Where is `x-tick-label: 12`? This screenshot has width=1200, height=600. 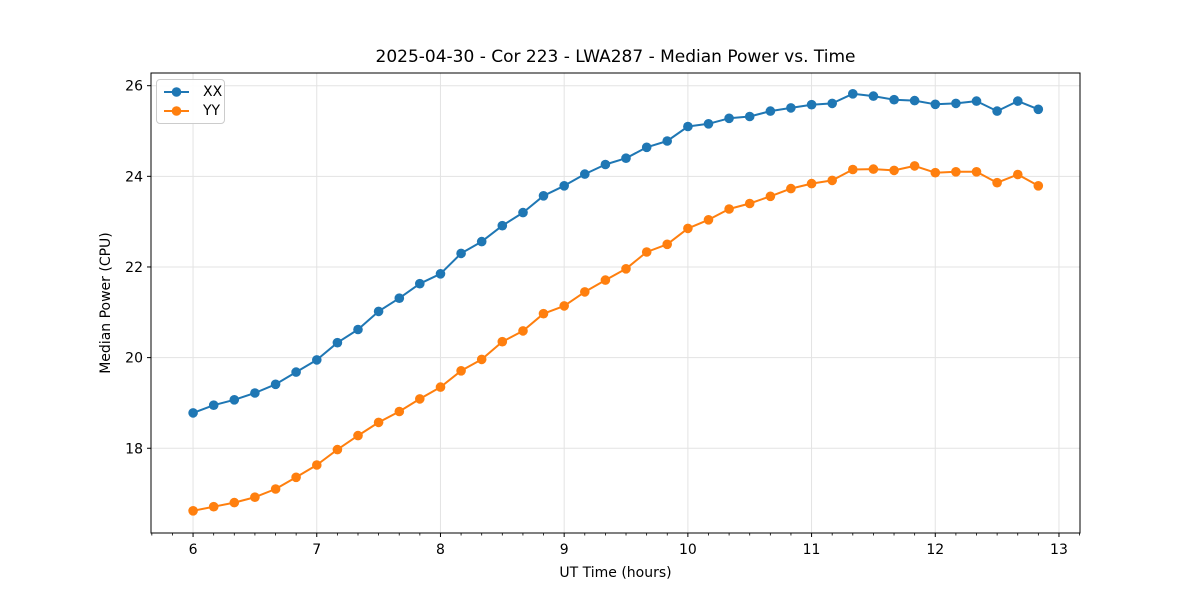
x-tick-label: 12 is located at coordinates (935, 550).